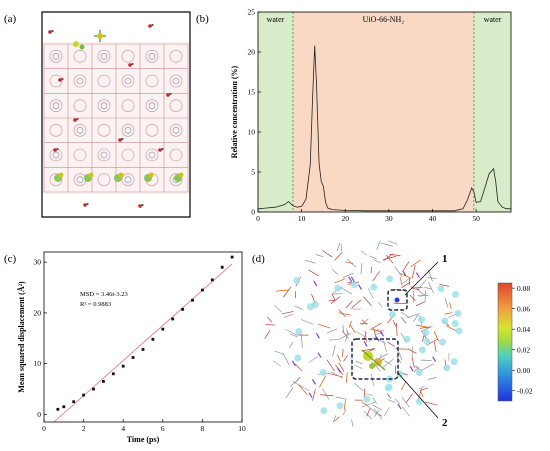  What do you see at coordinates (445, 259) in the screenshot?
I see `annotation-1: 1` at bounding box center [445, 259].